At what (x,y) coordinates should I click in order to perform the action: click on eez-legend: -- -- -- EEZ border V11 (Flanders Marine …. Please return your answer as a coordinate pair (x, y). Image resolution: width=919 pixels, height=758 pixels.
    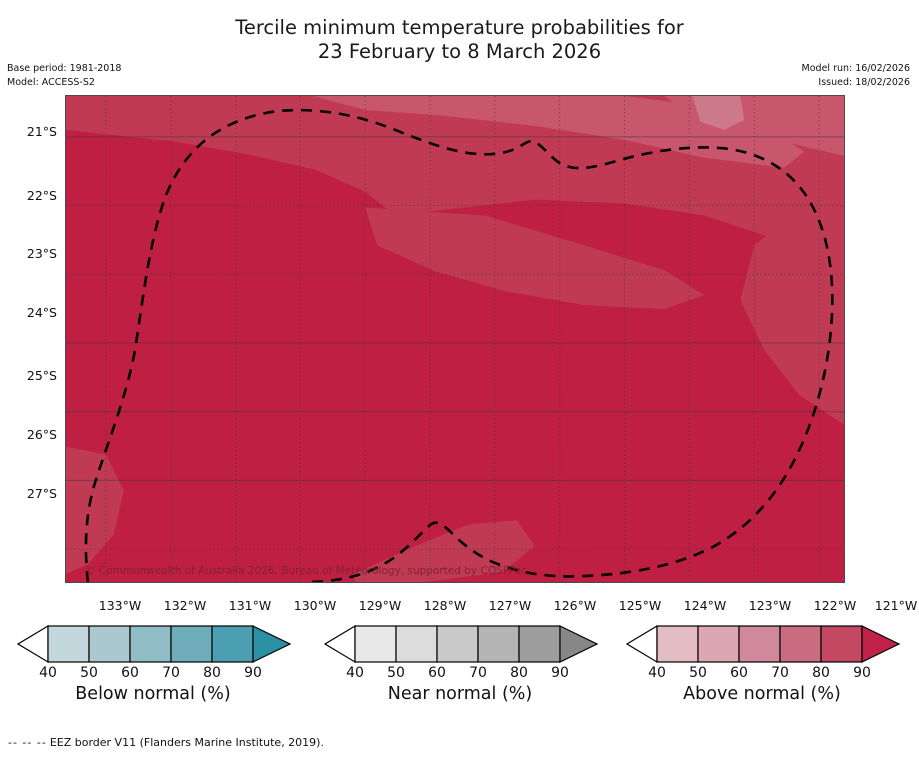
    Looking at the image, I should click on (166, 742).